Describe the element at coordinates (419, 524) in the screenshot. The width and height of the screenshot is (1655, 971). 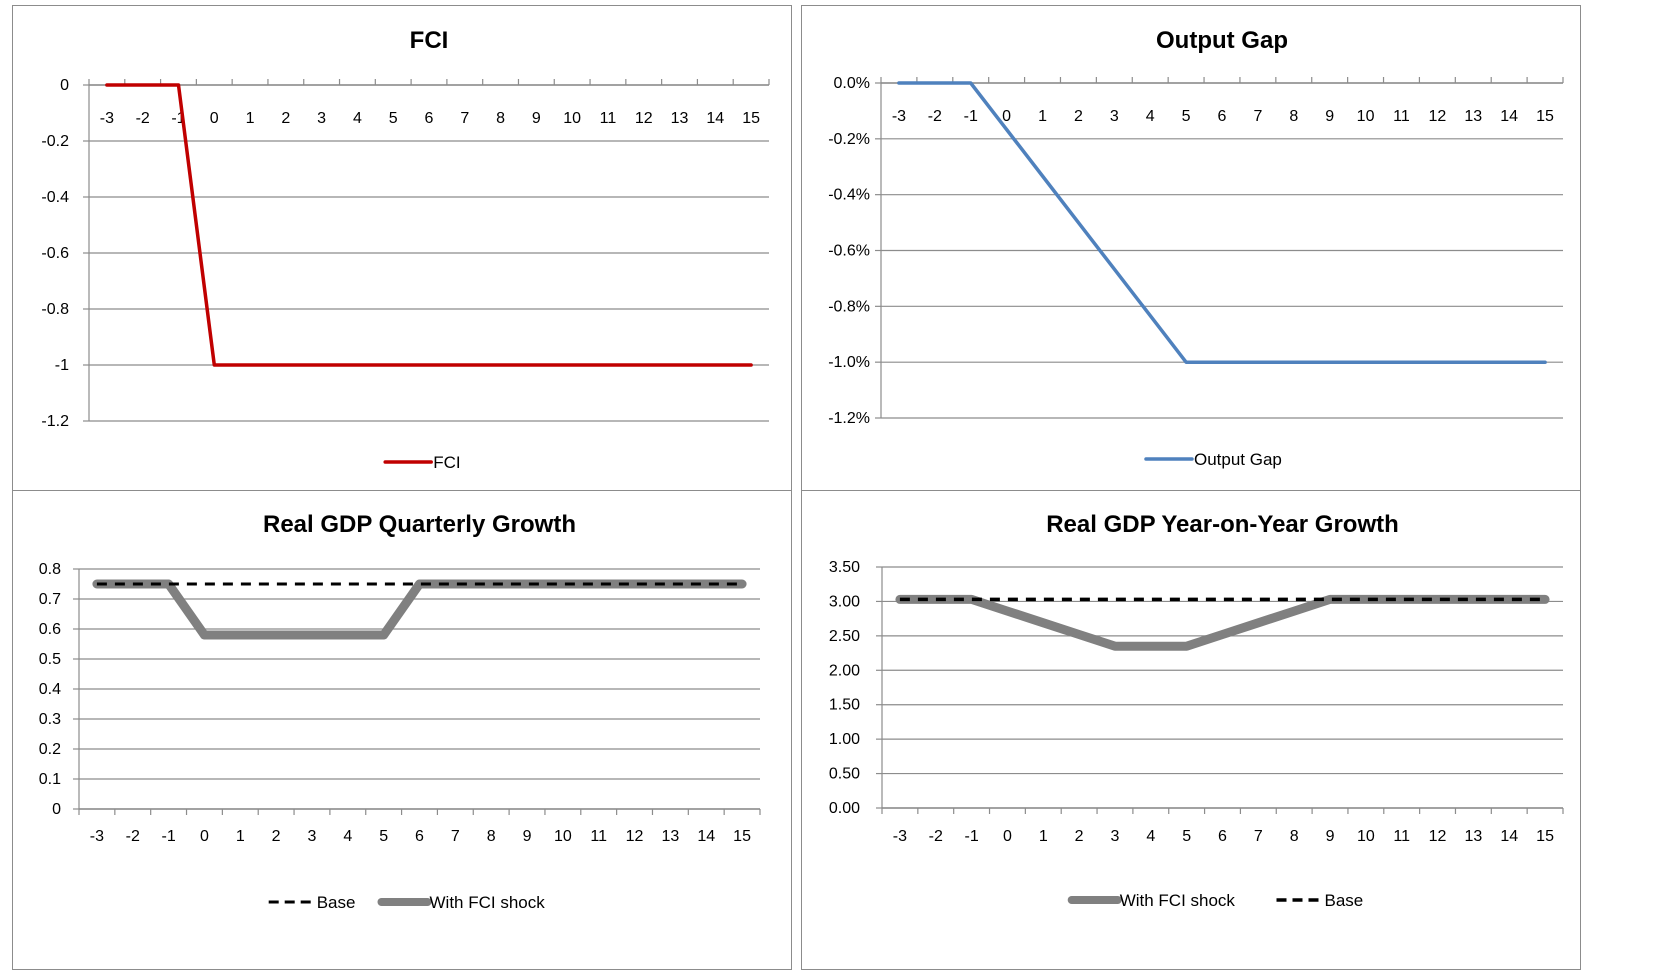
I see `chart-title: Real GDP Quarterly Growth` at that location.